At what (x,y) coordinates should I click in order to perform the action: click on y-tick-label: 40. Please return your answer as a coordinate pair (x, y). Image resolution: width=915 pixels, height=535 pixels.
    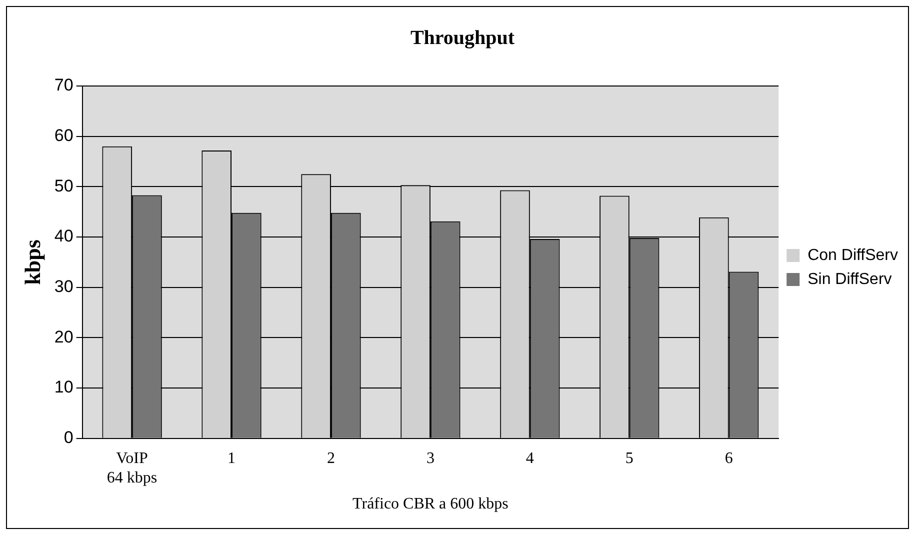
    Looking at the image, I should click on (64, 236).